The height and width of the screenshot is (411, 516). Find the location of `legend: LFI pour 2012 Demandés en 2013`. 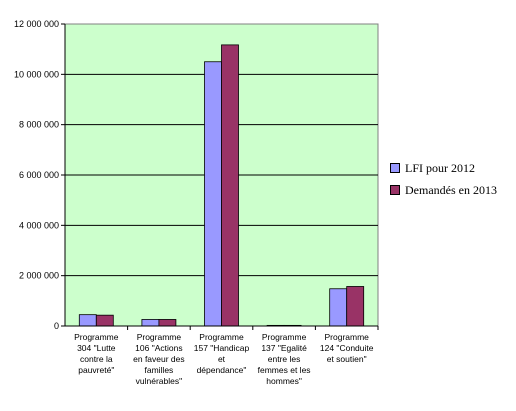

legend: LFI pour 2012 Demandés en 2013 is located at coordinates (443, 179).